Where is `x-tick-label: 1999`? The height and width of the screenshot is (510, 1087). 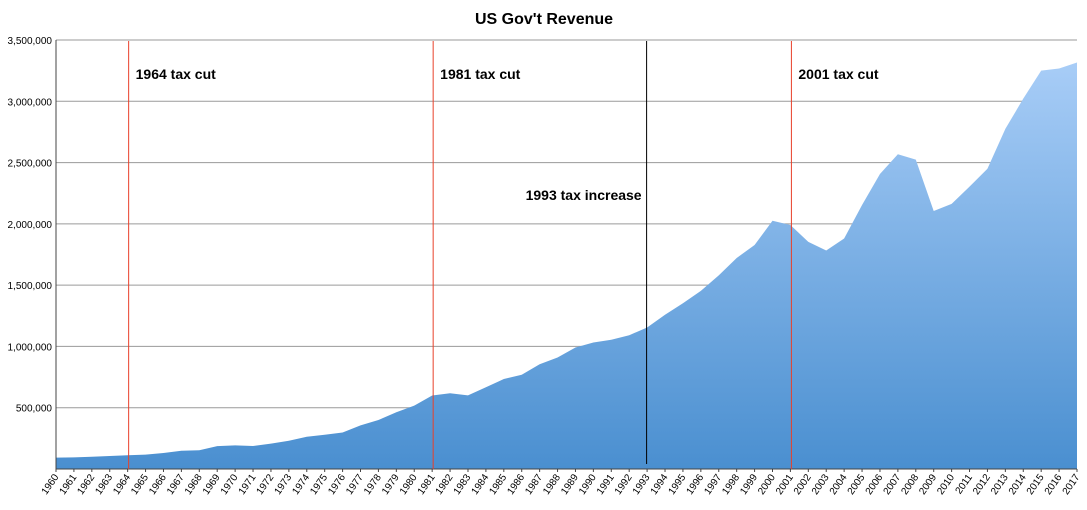
x-tick-label: 1999 is located at coordinates (749, 484).